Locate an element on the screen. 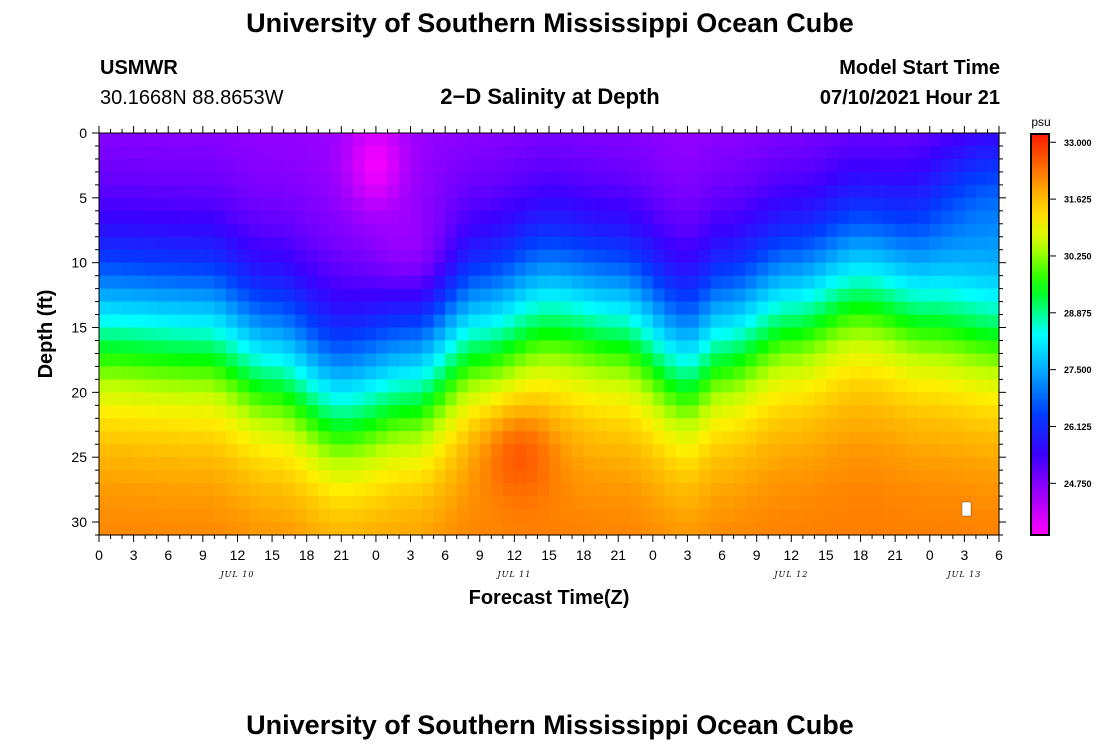 The height and width of the screenshot is (750, 1100). data-marker is located at coordinates (966, 509).